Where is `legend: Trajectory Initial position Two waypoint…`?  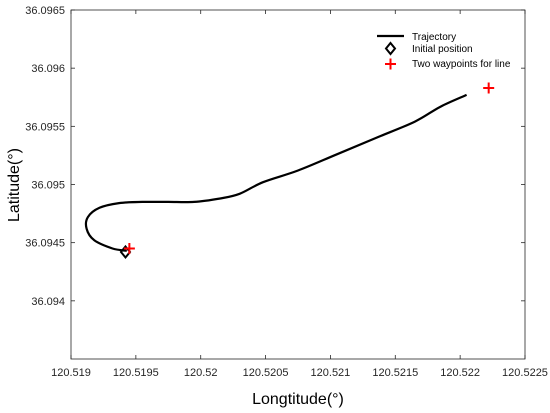
legend: Trajectory Initial position Two waypoint… is located at coordinates (444, 51).